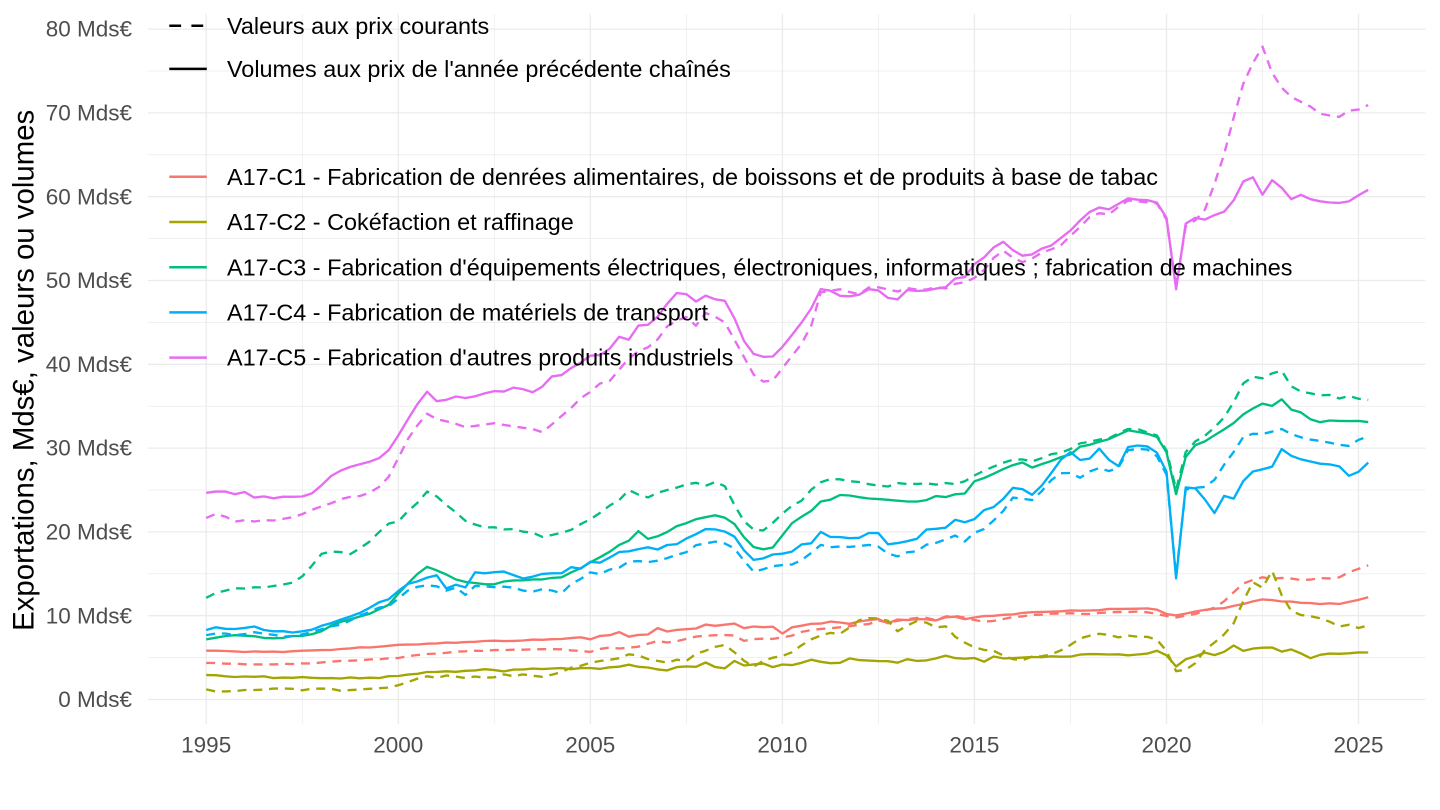 The width and height of the screenshot is (1440, 810). Describe the element at coordinates (24, 370) in the screenshot. I see `svg-text:Exportations, Mds€, valeurs ou: Exportations, Mds€, valeurs ou volumes` at that location.